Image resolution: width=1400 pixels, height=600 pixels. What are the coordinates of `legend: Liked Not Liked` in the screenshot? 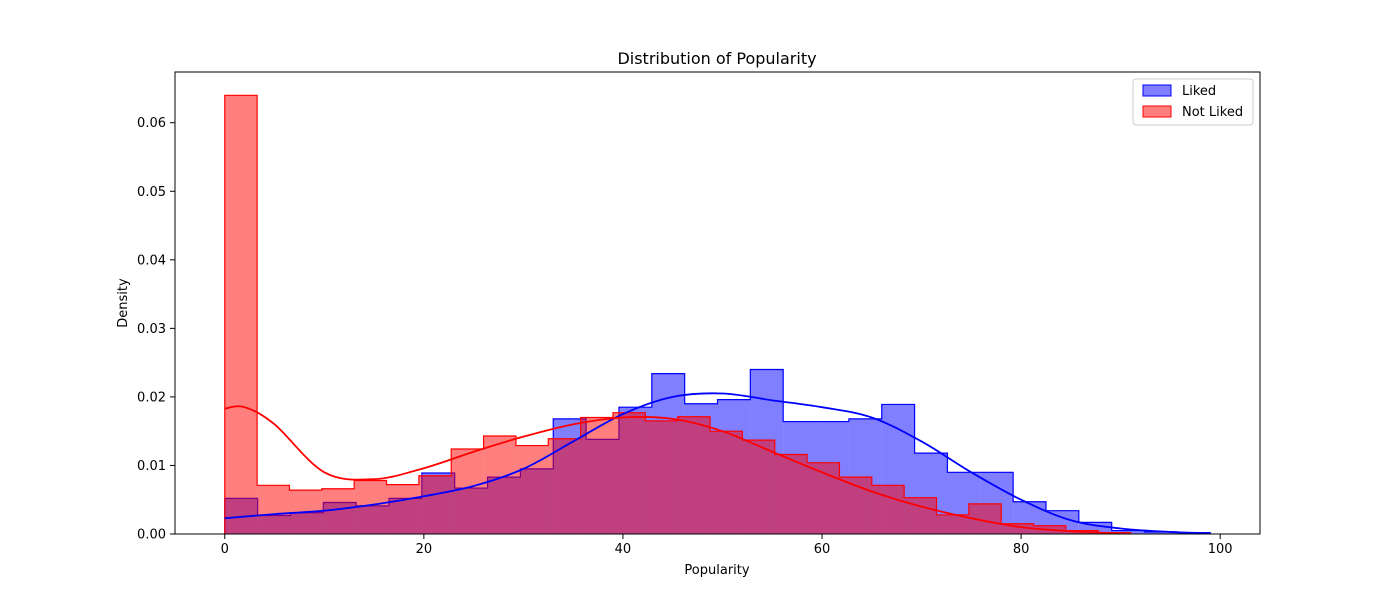 It's located at (1193, 102).